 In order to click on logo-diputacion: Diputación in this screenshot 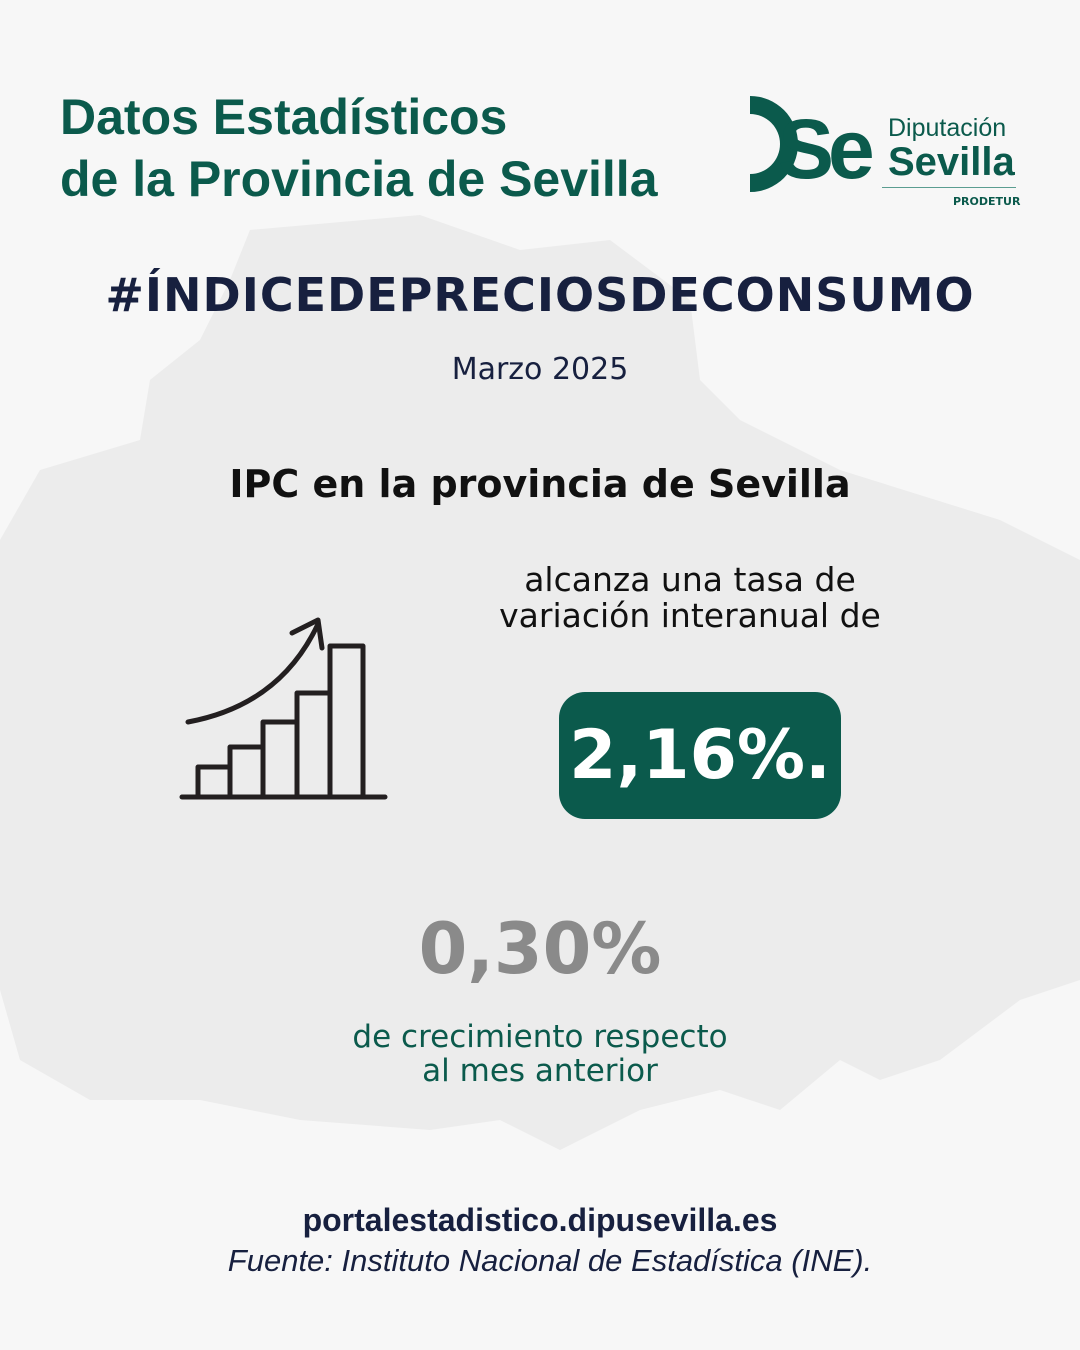, I will do `click(947, 128)`.